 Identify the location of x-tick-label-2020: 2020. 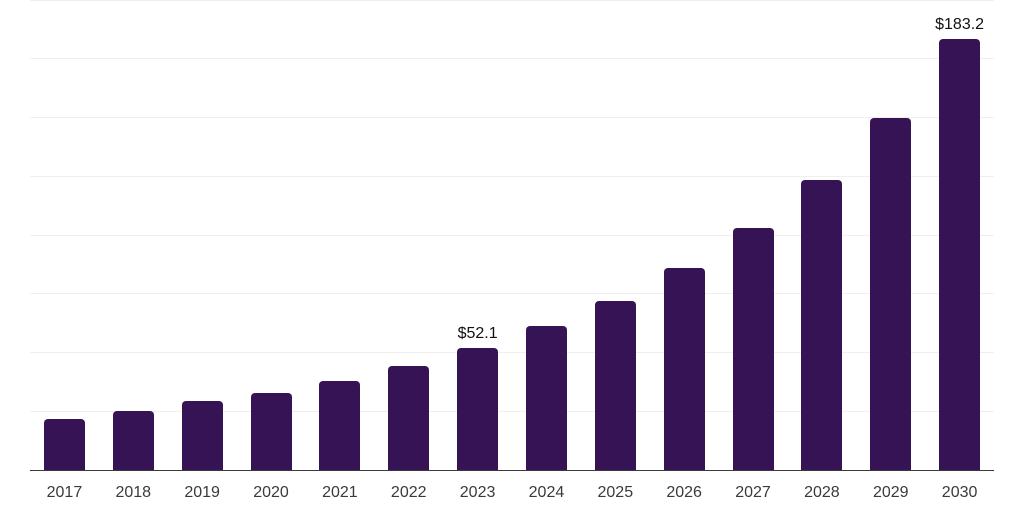
(271, 492).